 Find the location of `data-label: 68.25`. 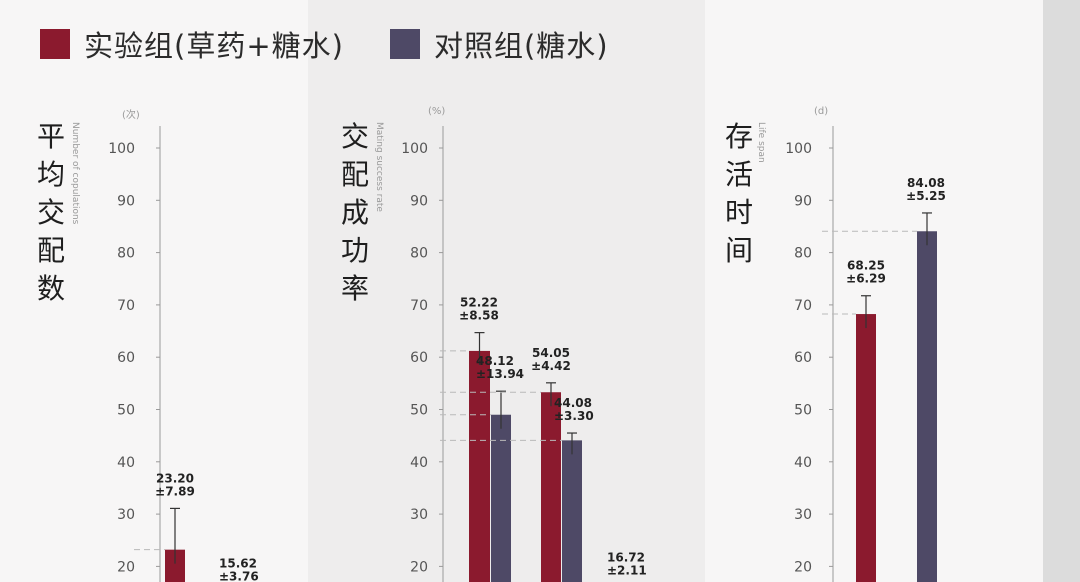

data-label: 68.25 is located at coordinates (866, 266).